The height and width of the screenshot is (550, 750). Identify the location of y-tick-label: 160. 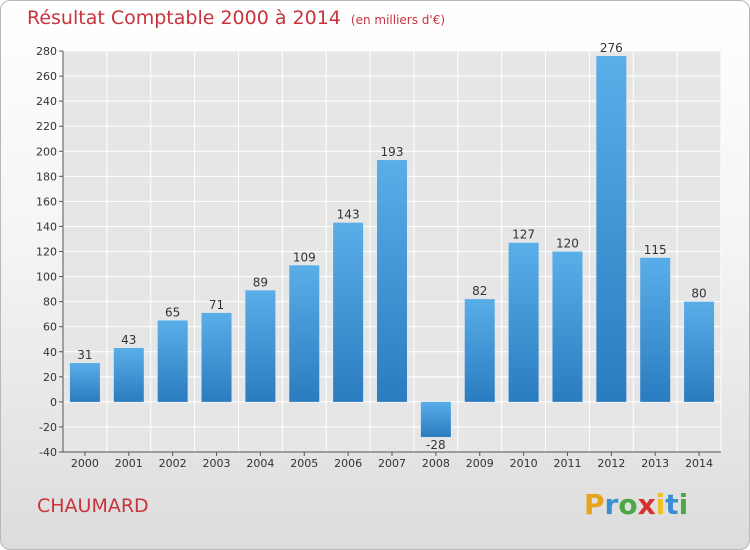
(46, 201).